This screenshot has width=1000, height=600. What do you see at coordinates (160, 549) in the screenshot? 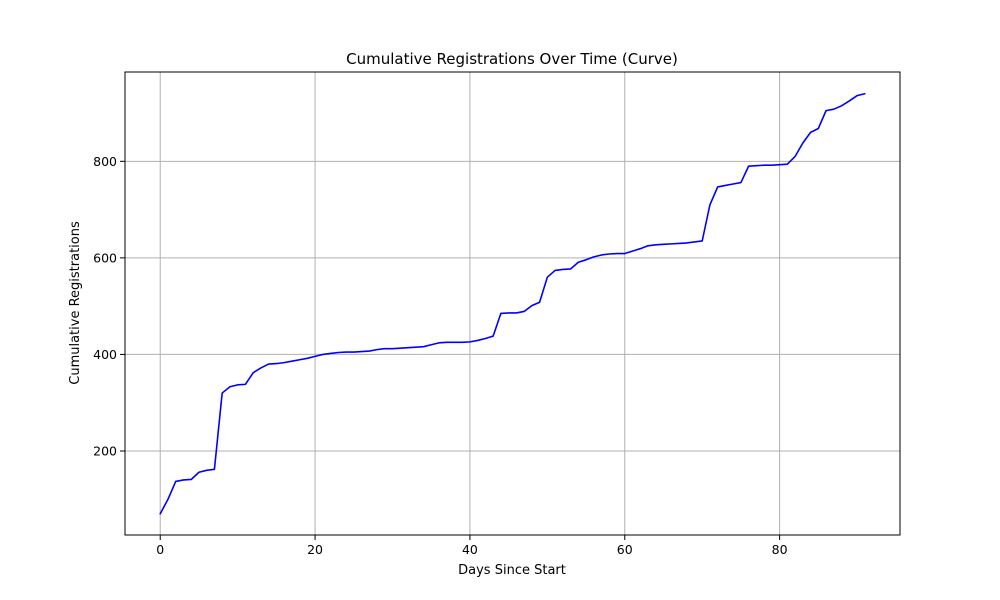
I see `x-tick-label: 0` at bounding box center [160, 549].